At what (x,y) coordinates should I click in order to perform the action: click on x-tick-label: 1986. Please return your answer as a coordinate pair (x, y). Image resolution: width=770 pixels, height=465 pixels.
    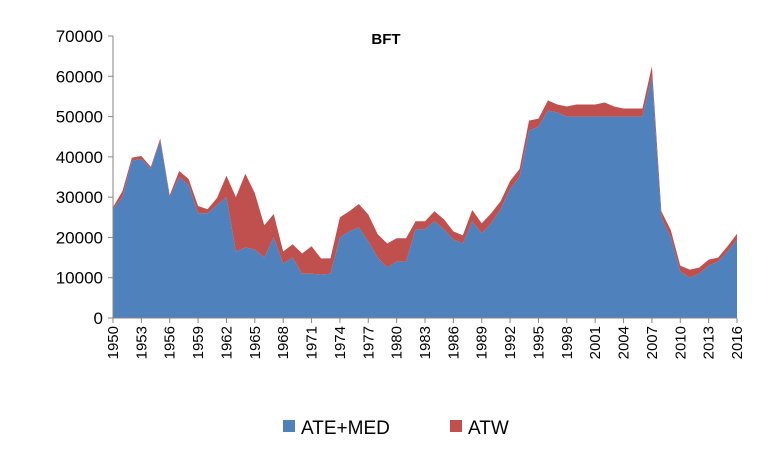
    Looking at the image, I should click on (453, 342).